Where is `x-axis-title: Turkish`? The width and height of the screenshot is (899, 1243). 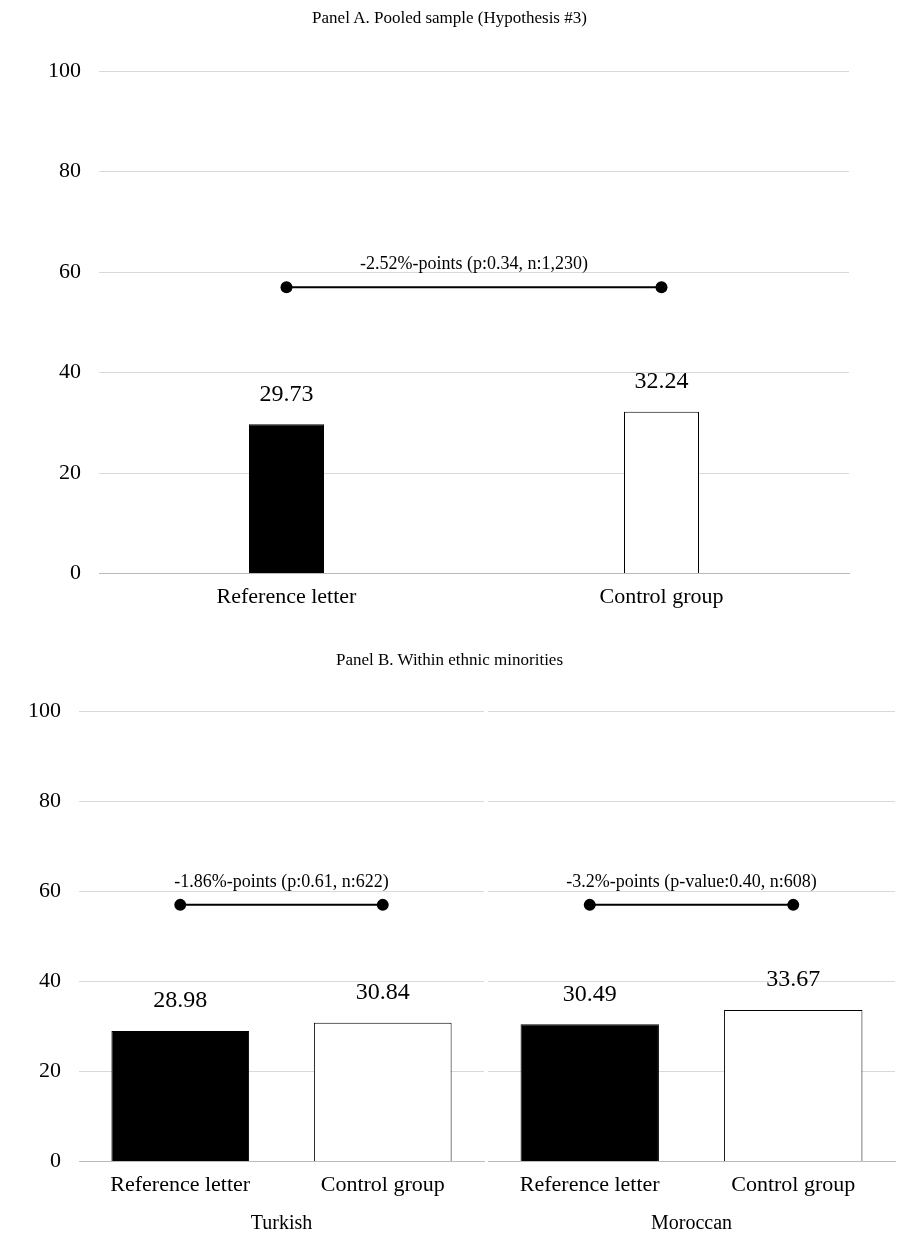
x-axis-title: Turkish is located at coordinates (281, 1222).